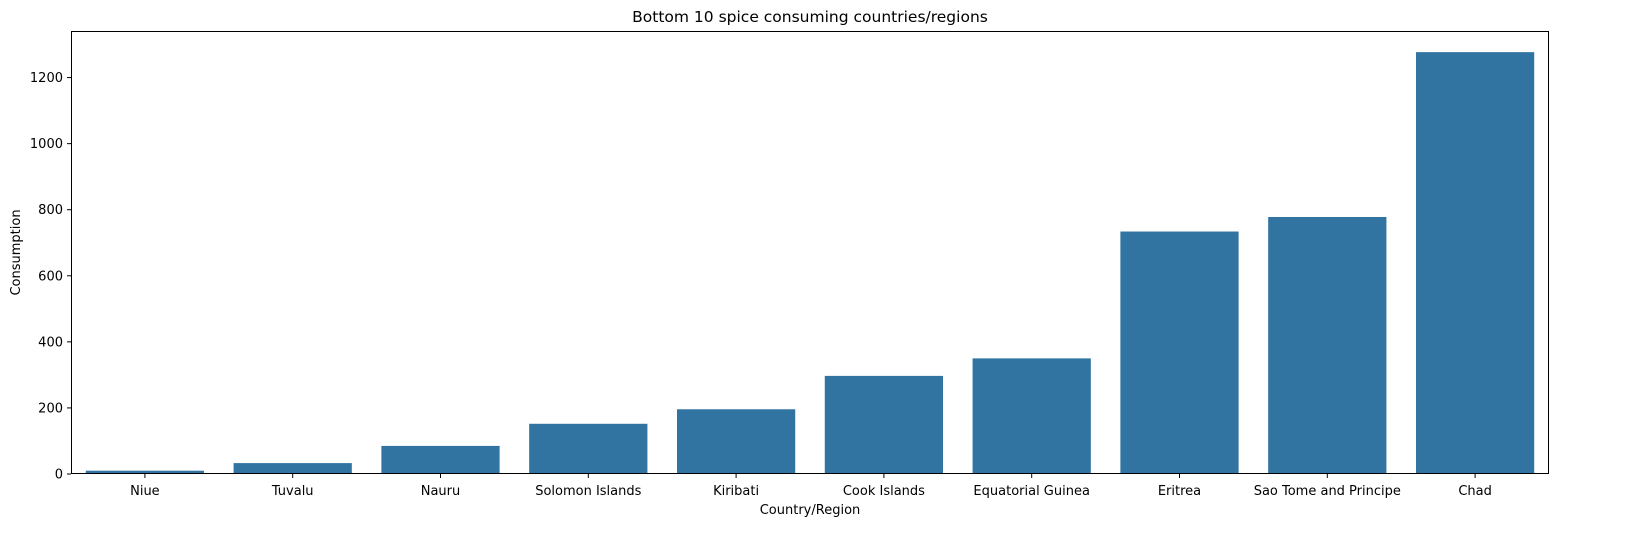 The height and width of the screenshot is (546, 1631). What do you see at coordinates (1179, 491) in the screenshot?
I see `x-tick-label: Eritrea` at bounding box center [1179, 491].